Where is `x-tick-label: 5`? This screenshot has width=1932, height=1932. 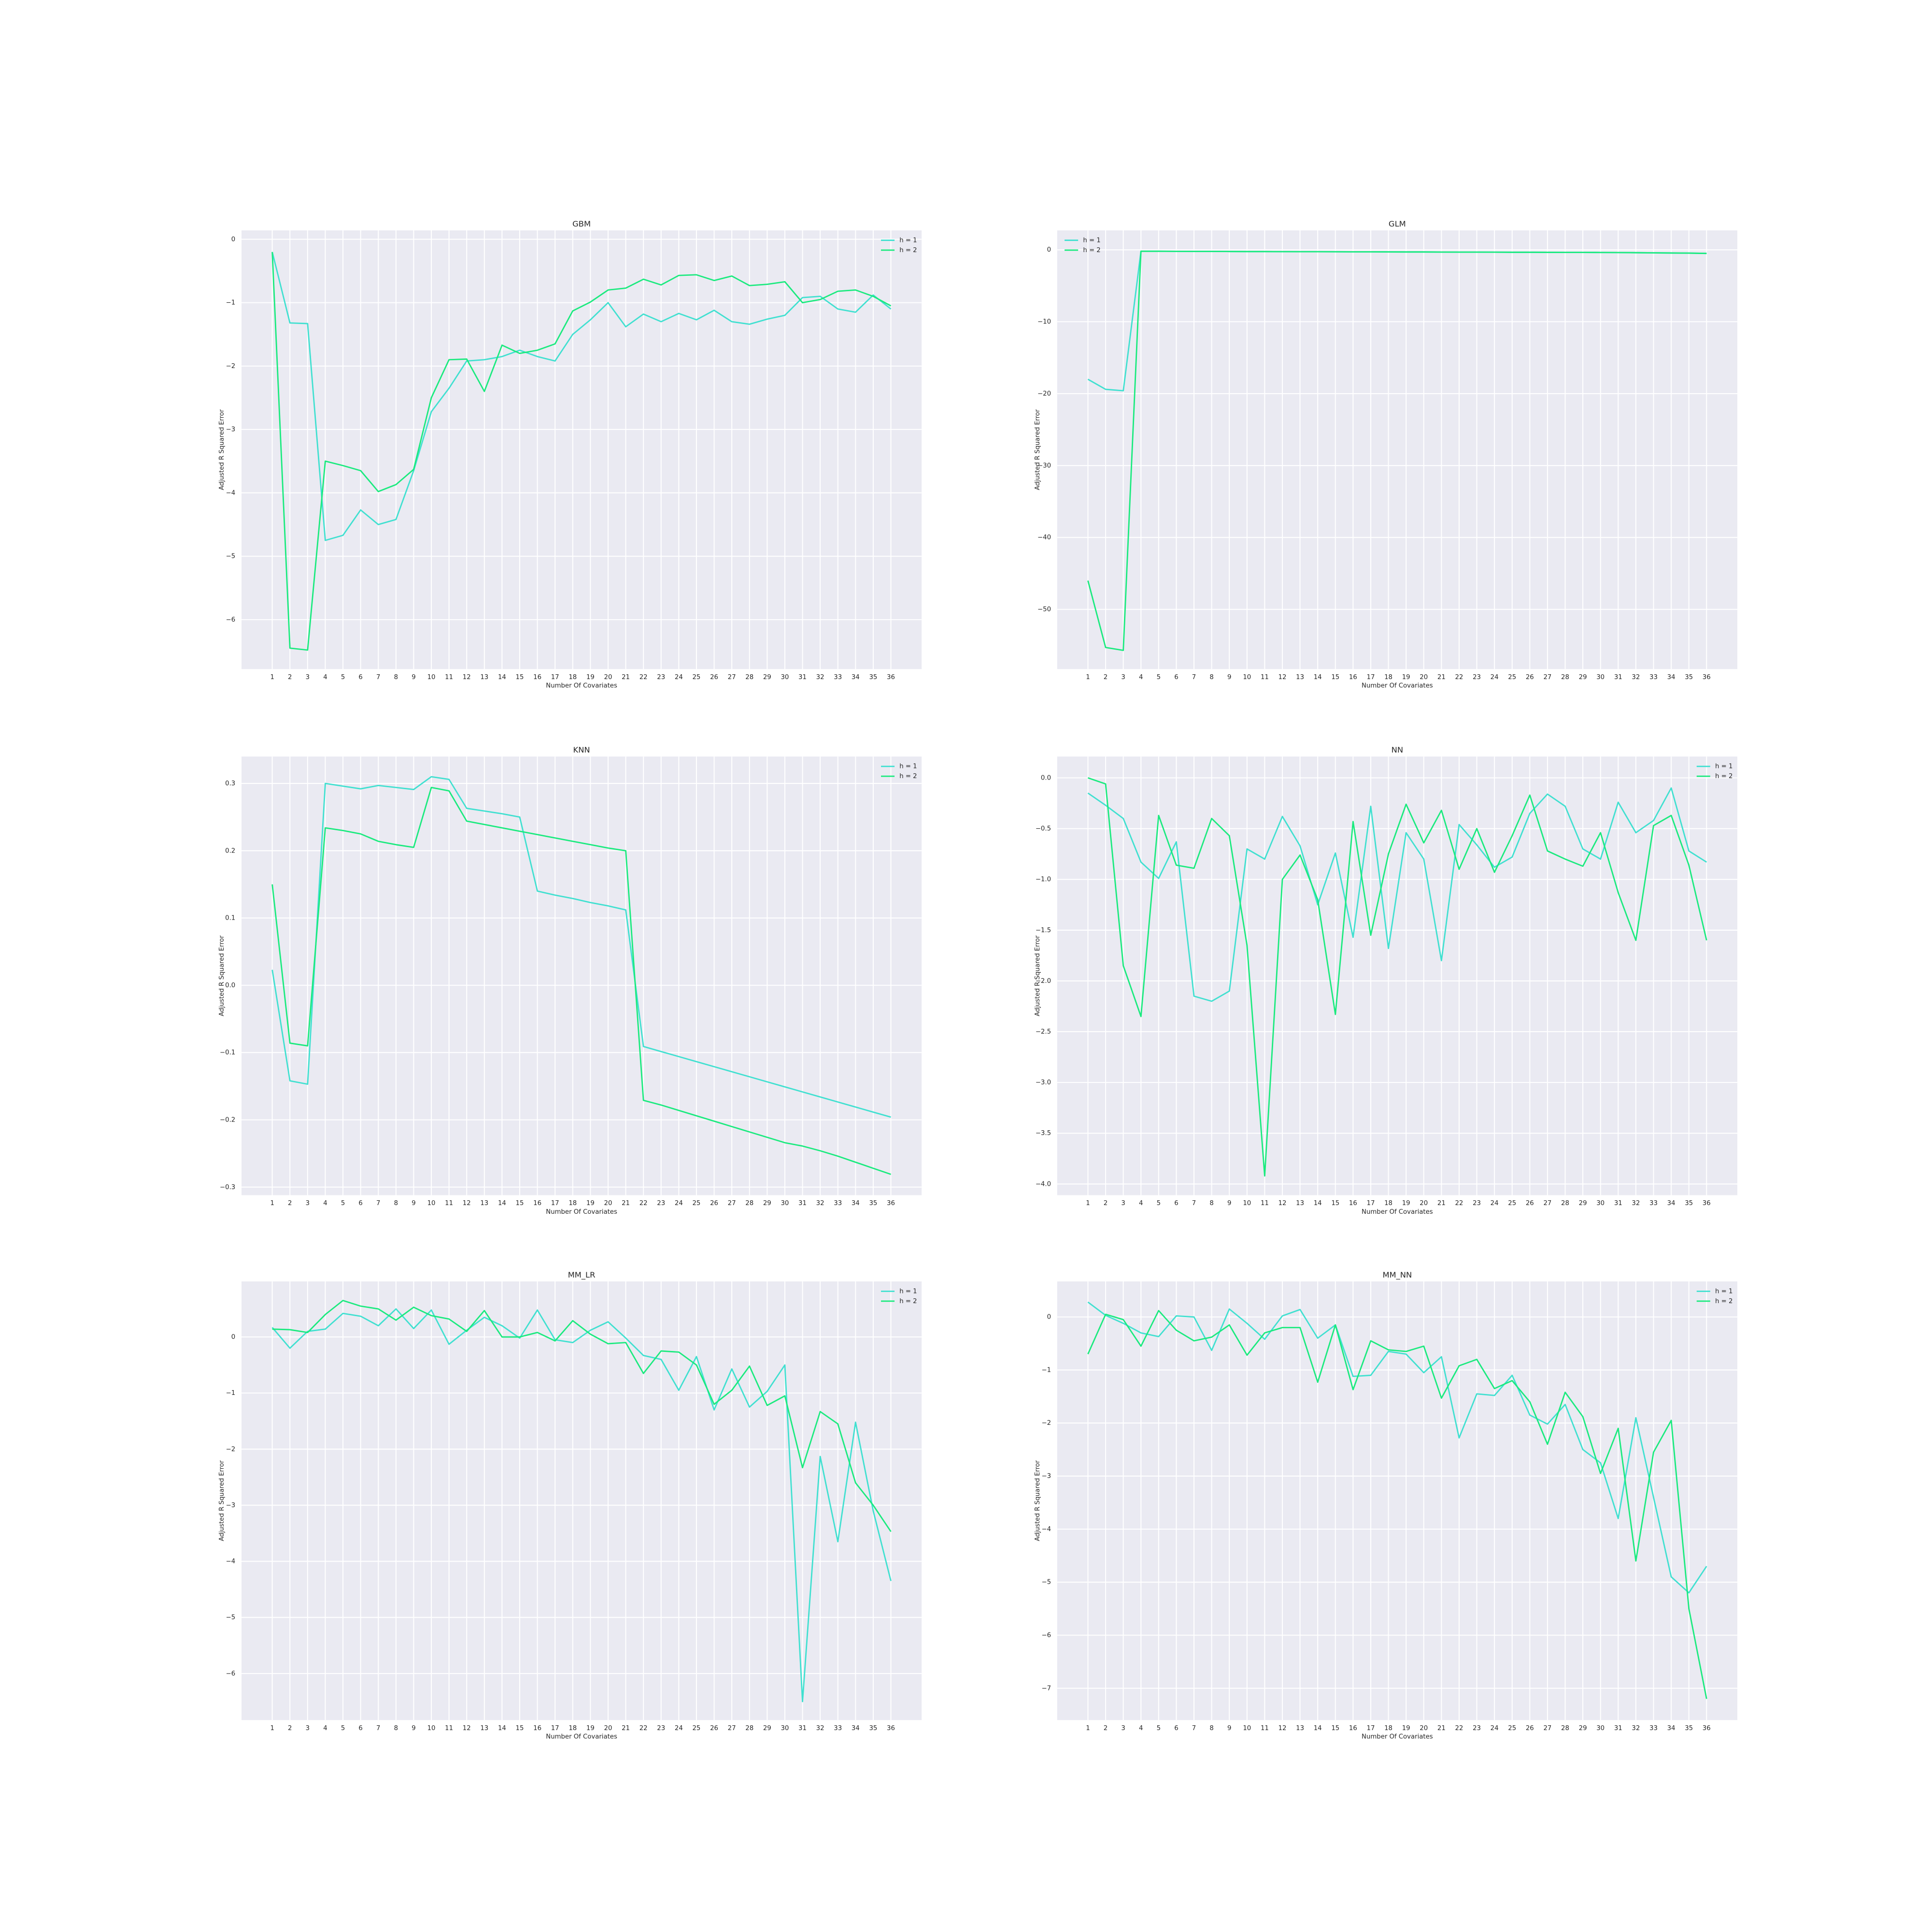 x-tick-label: 5 is located at coordinates (343, 1203).